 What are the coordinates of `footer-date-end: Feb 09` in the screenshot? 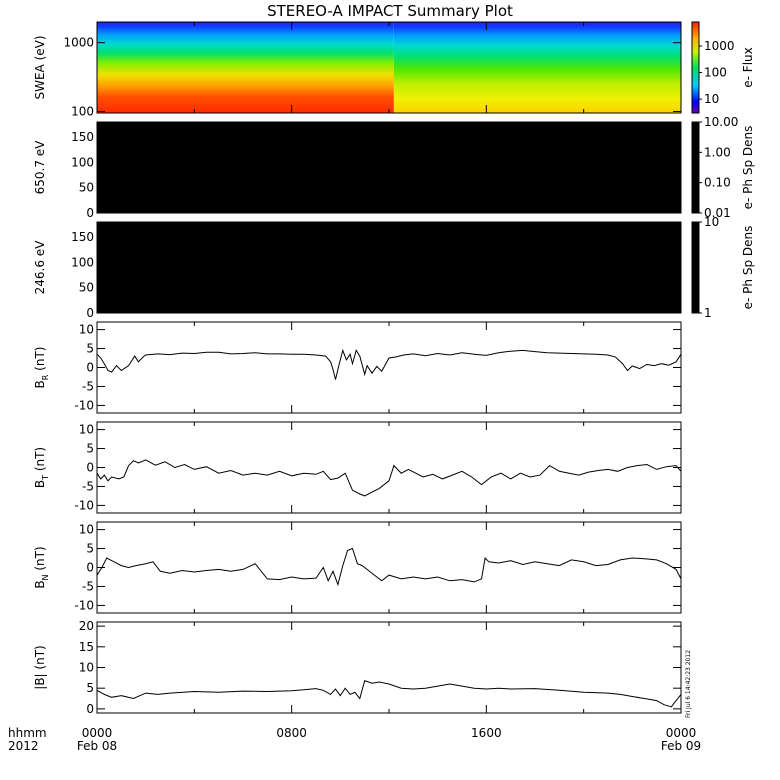 It's located at (681, 746).